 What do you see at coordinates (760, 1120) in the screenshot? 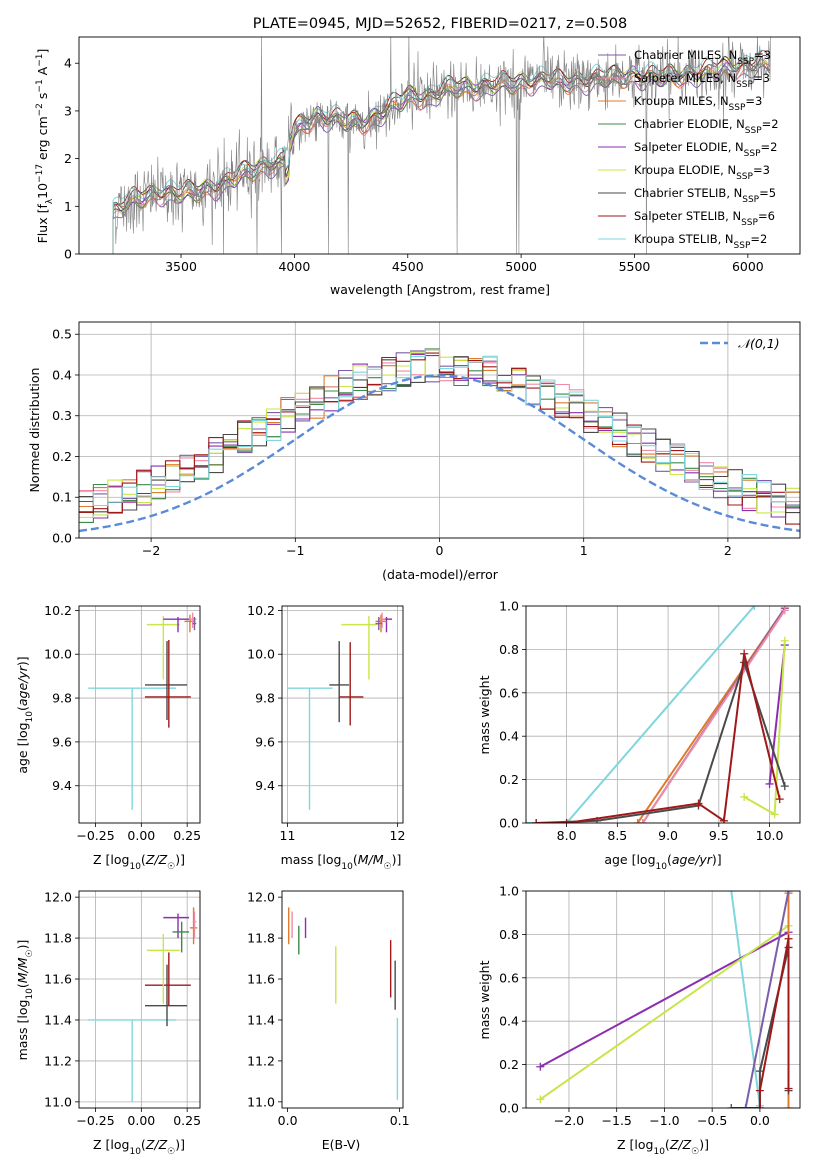
I see `x-tick-label: 0.0` at bounding box center [760, 1120].